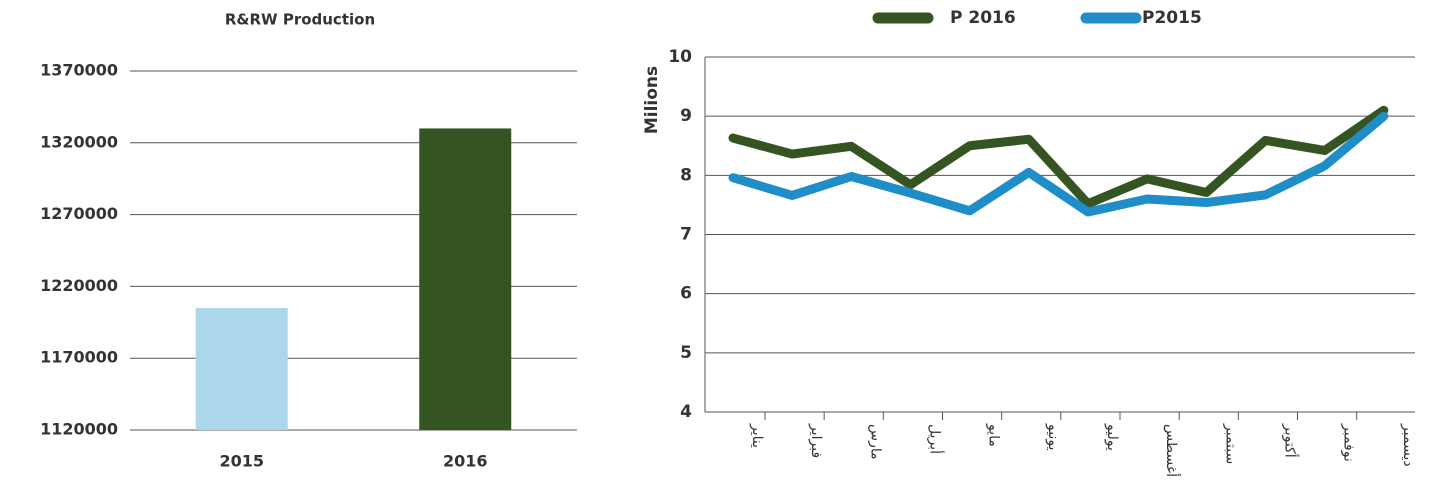 The height and width of the screenshot is (492, 1432). What do you see at coordinates (1112, 437) in the screenshot?
I see `x-tick-label: يوليو` at bounding box center [1112, 437].